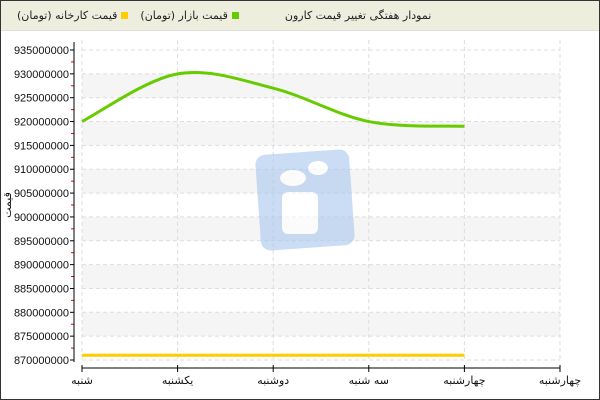 The image size is (600, 400). What do you see at coordinates (358, 15) in the screenshot?
I see `chart-title: نمودار هفتگی تغییر قیمت کارون` at bounding box center [358, 15].